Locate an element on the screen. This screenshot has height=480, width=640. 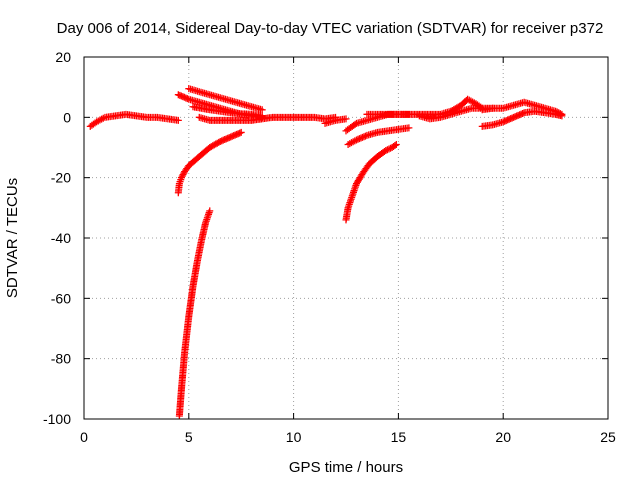
y-tick-label: 20 is located at coordinates (63, 57).